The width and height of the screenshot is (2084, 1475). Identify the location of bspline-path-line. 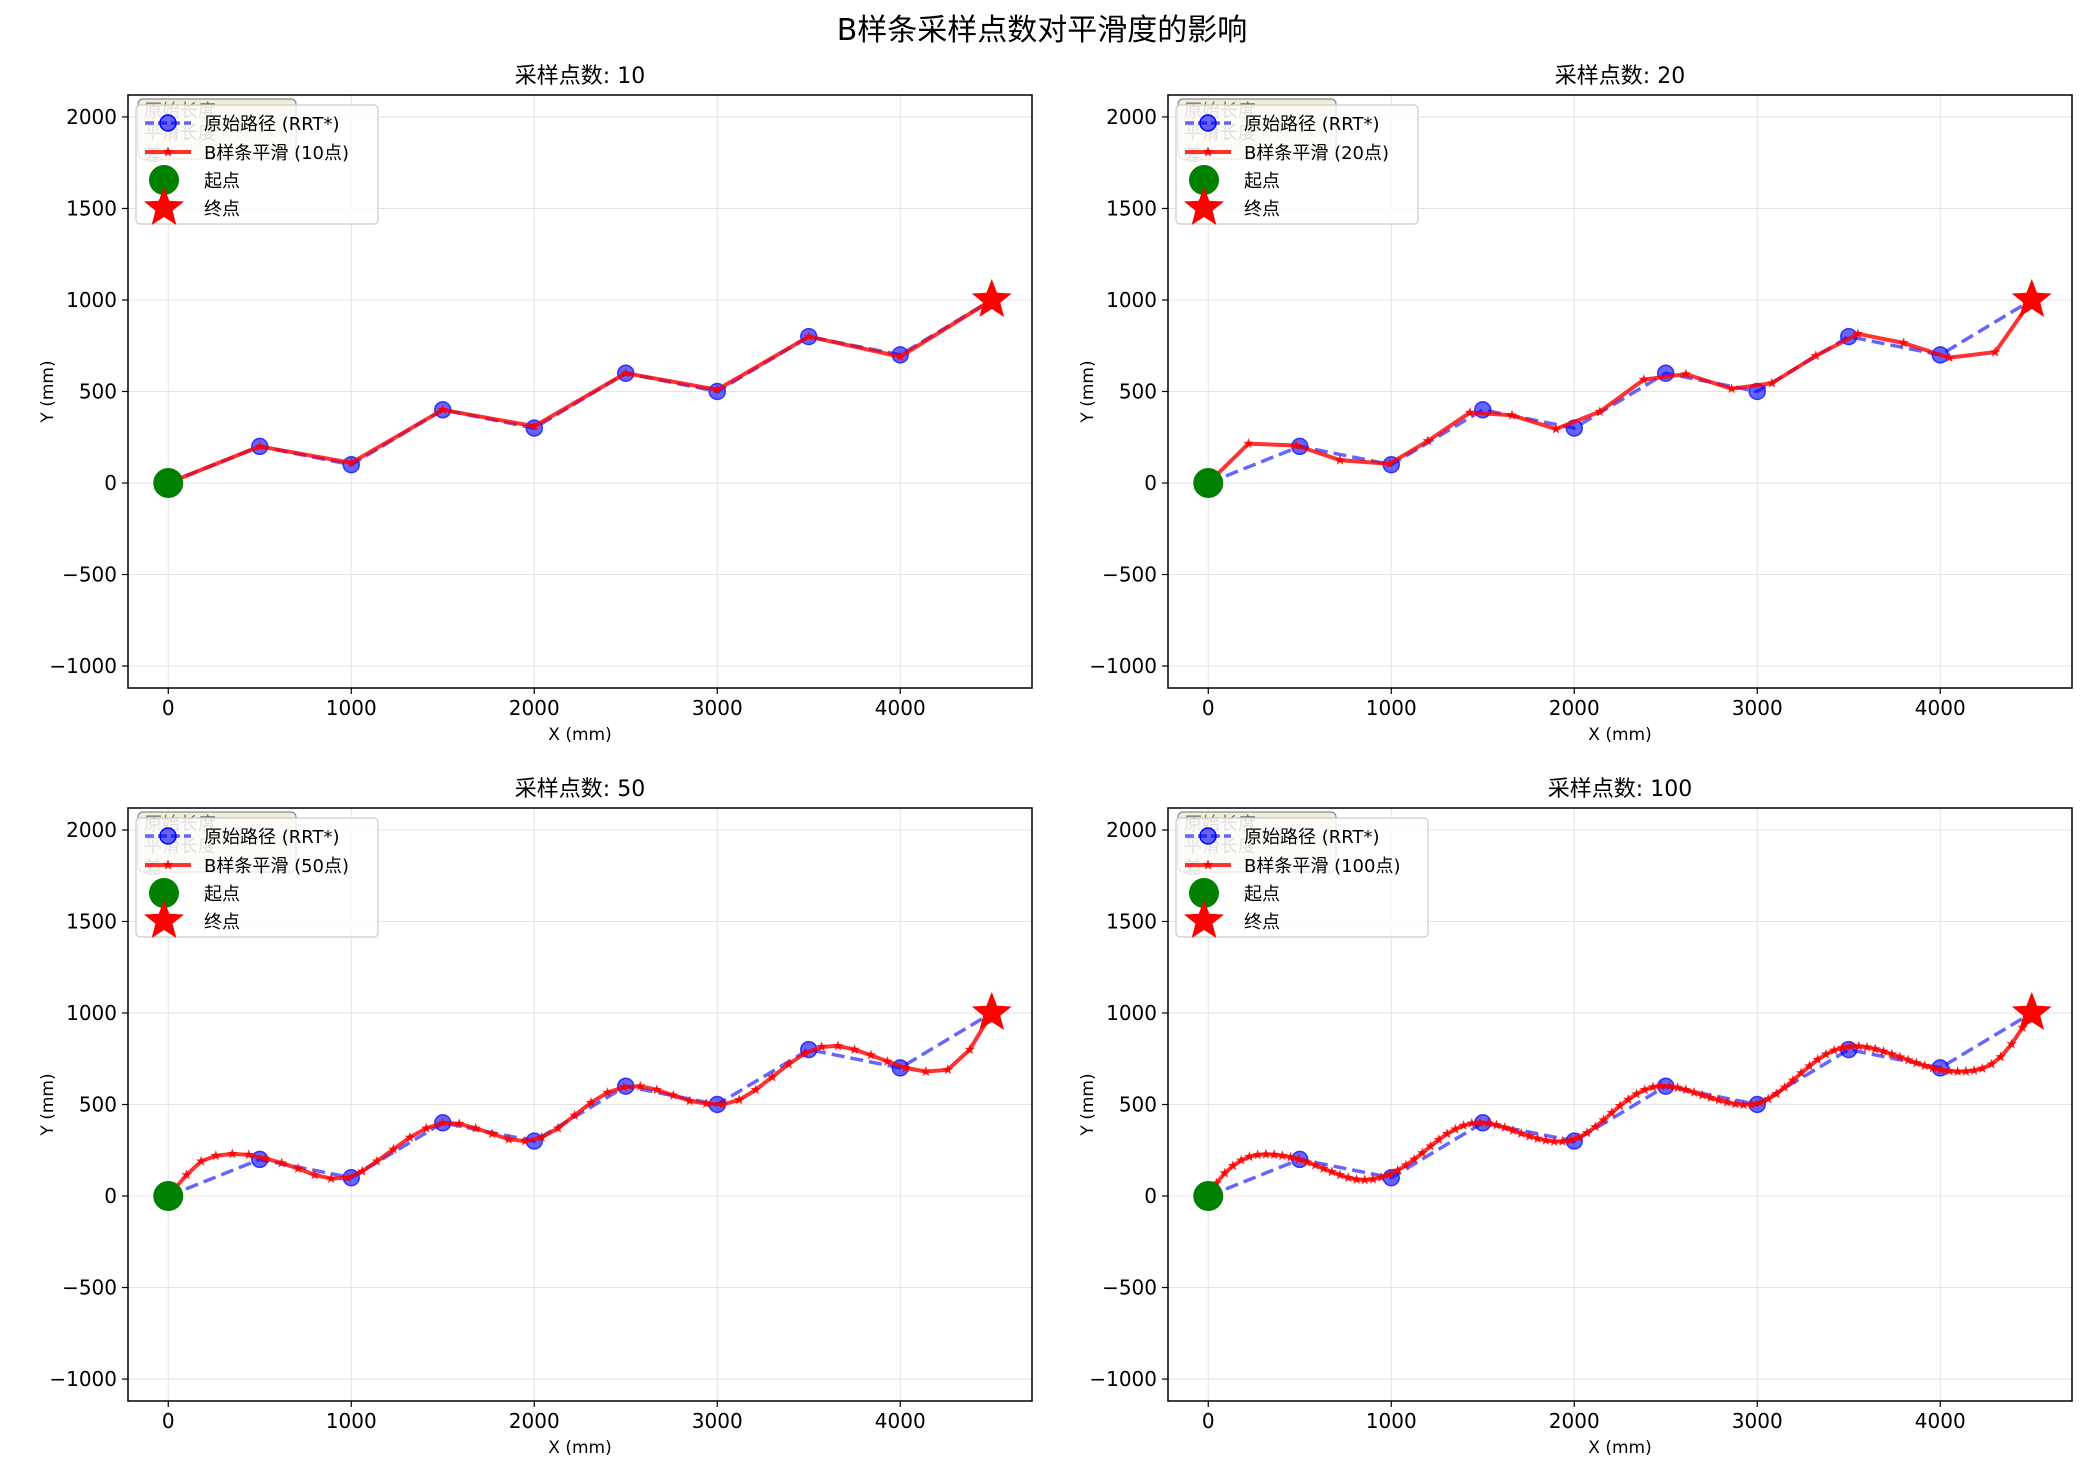
(580, 391).